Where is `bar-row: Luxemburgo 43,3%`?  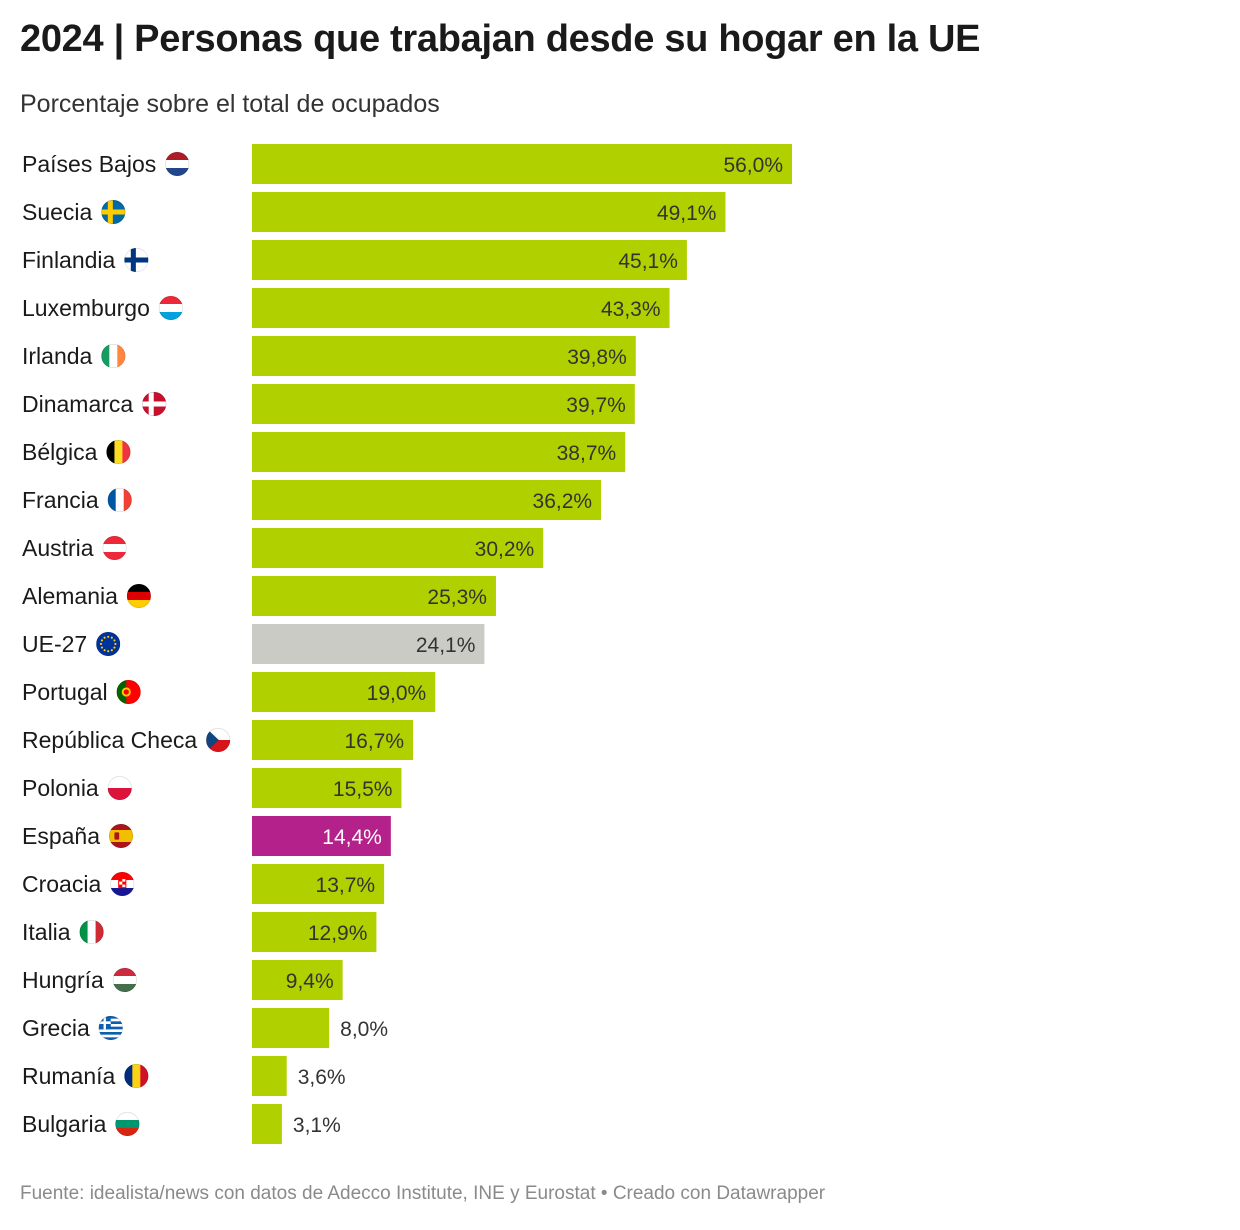 bar-row: Luxemburgo 43,3% is located at coordinates (346, 308).